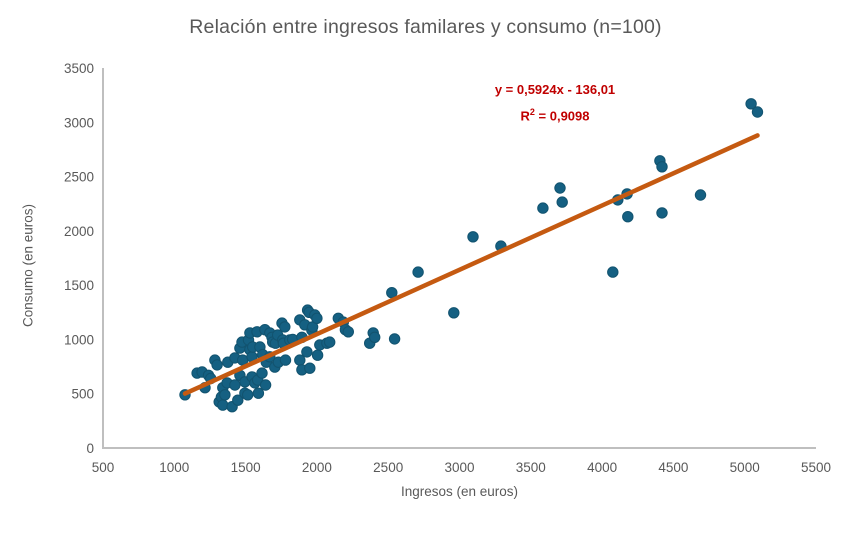 The height and width of the screenshot is (535, 851). What do you see at coordinates (388, 467) in the screenshot?
I see `x-tick-label: 2500` at bounding box center [388, 467].